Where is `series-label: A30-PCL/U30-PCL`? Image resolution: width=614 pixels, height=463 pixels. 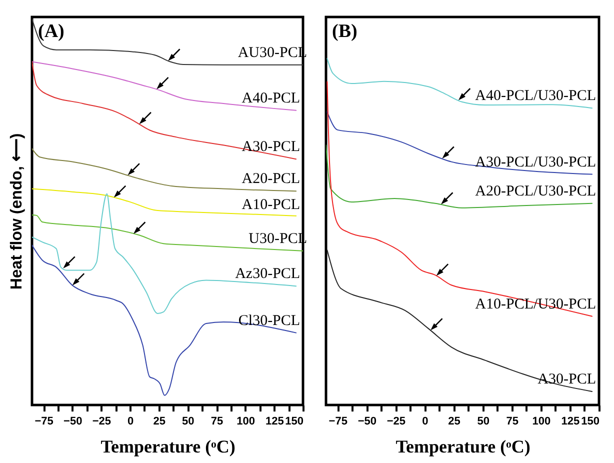
series-label: A30-PCL/U30-PCL is located at coordinates (535, 162).